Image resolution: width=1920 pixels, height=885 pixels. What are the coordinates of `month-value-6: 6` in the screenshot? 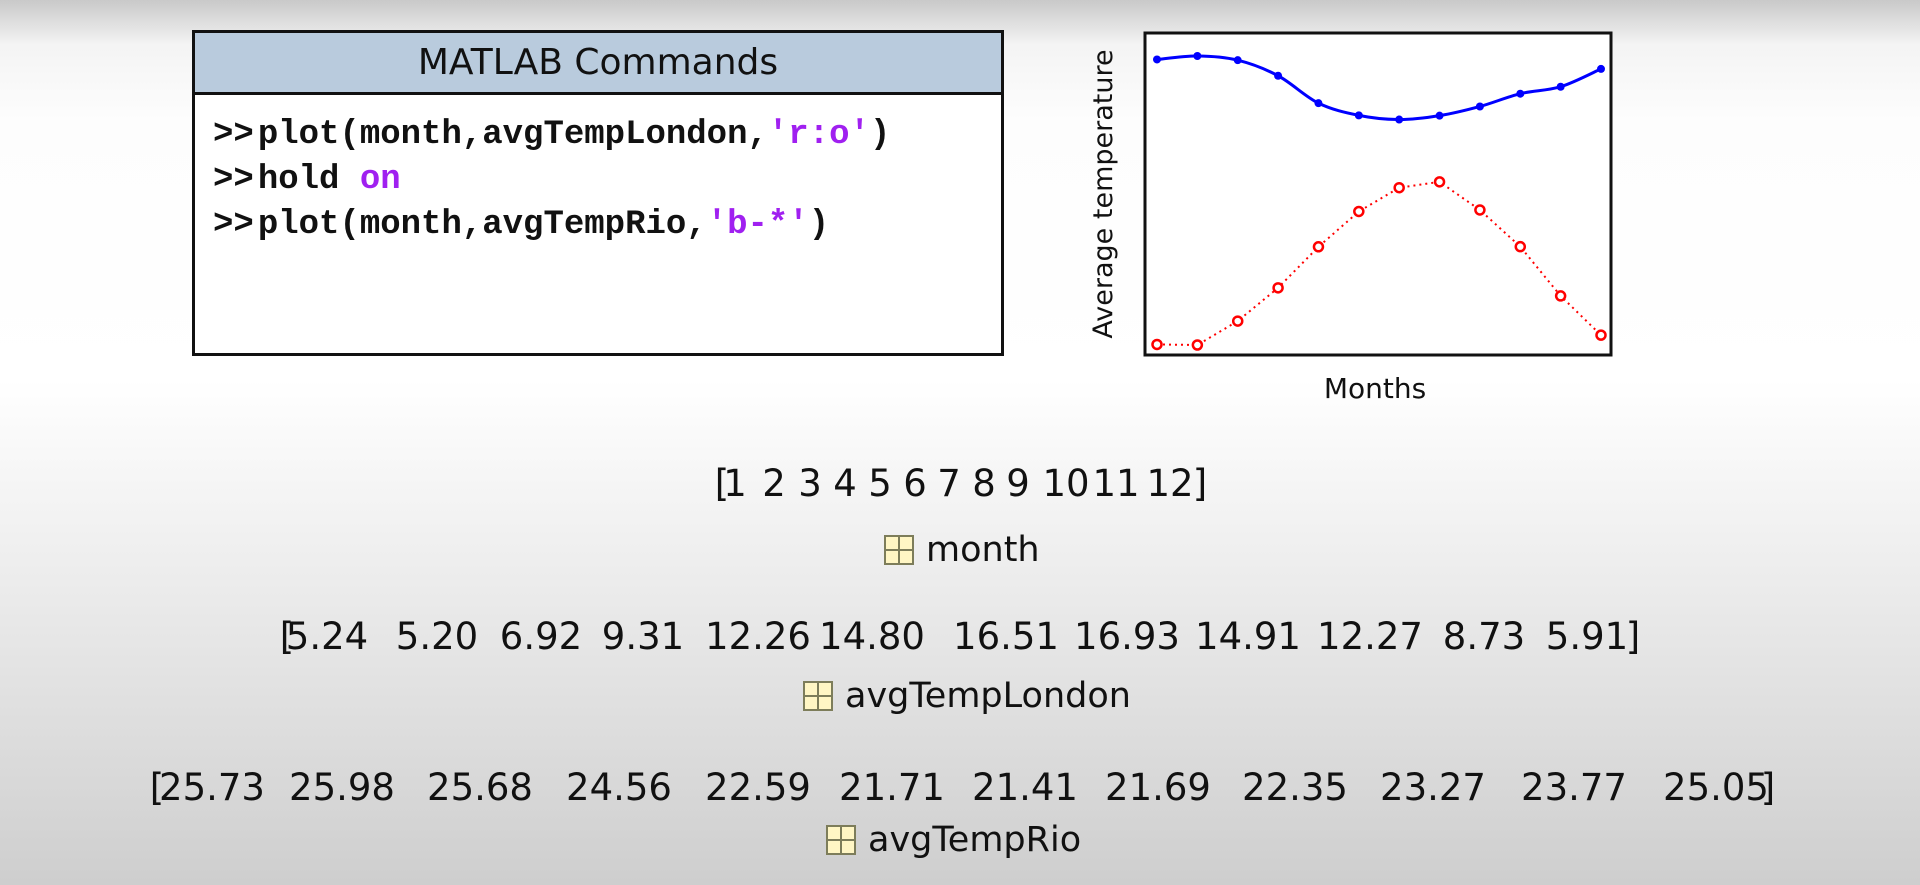 It's located at (915, 483).